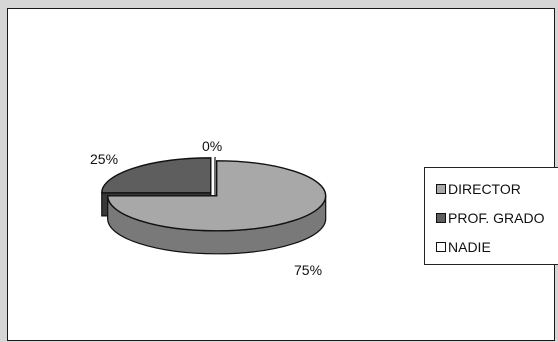 The height and width of the screenshot is (342, 558). Describe the element at coordinates (496, 218) in the screenshot. I see `legend-label-prof-grado: PROF. GRADO` at that location.